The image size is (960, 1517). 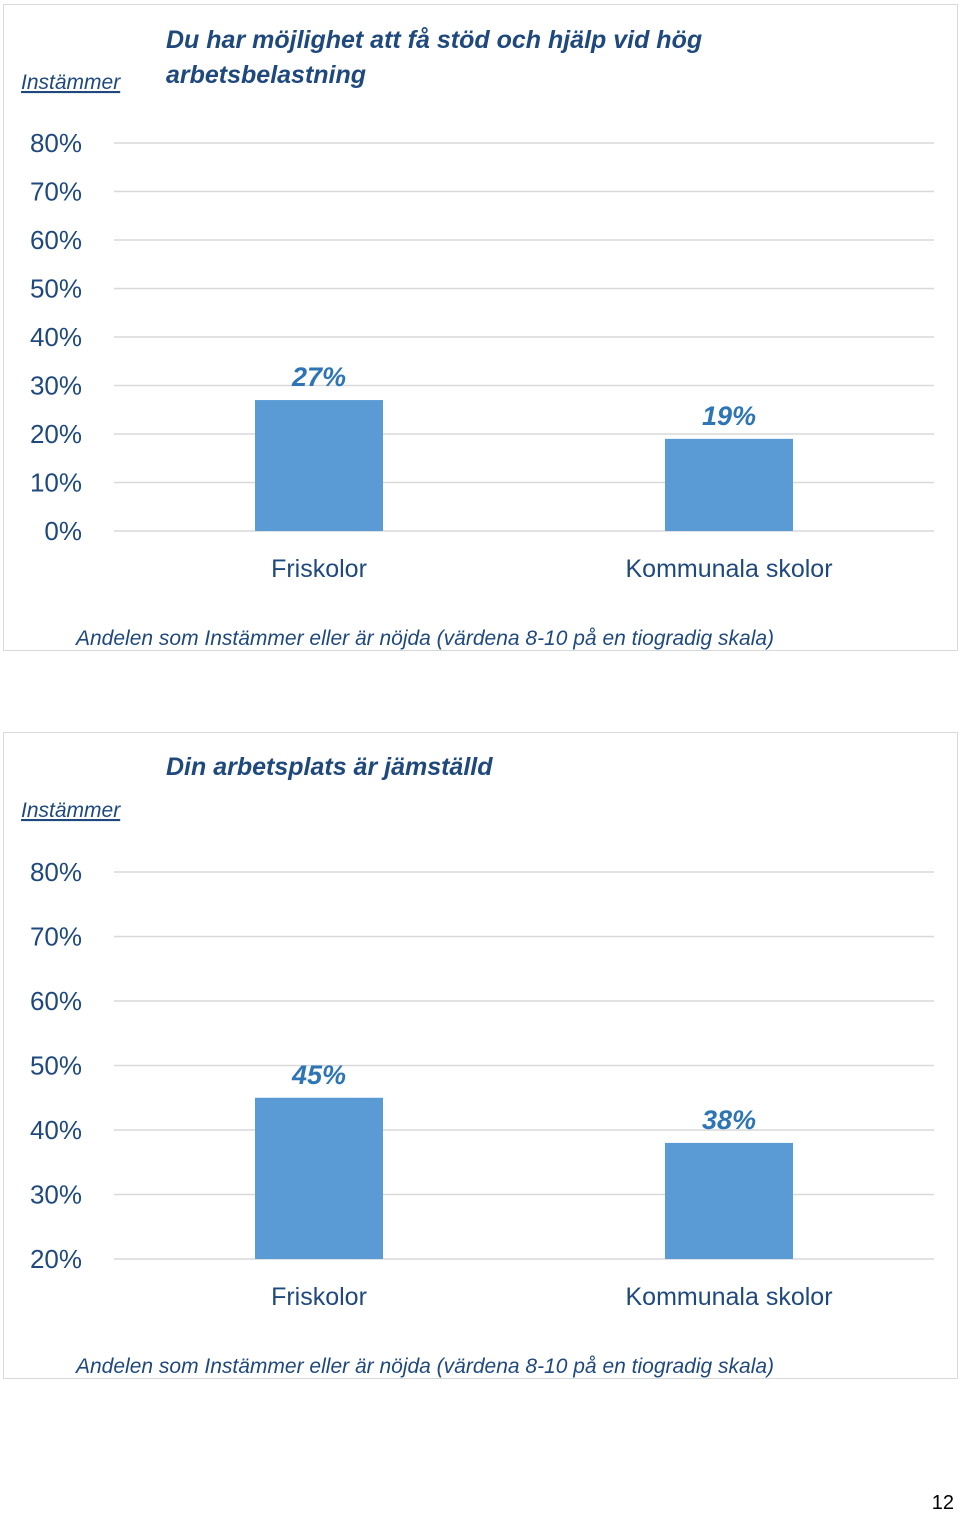 I want to click on chart-title-line: Din arbetsplats är jämställd, so click(x=329, y=767).